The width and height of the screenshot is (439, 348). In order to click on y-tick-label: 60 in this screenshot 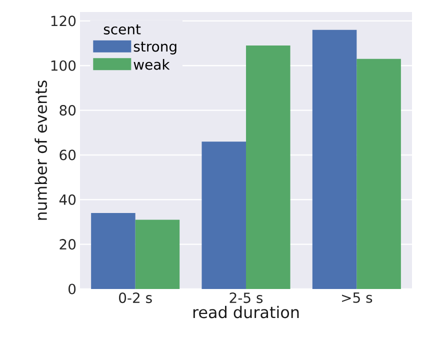, I will do `click(68, 155)`.